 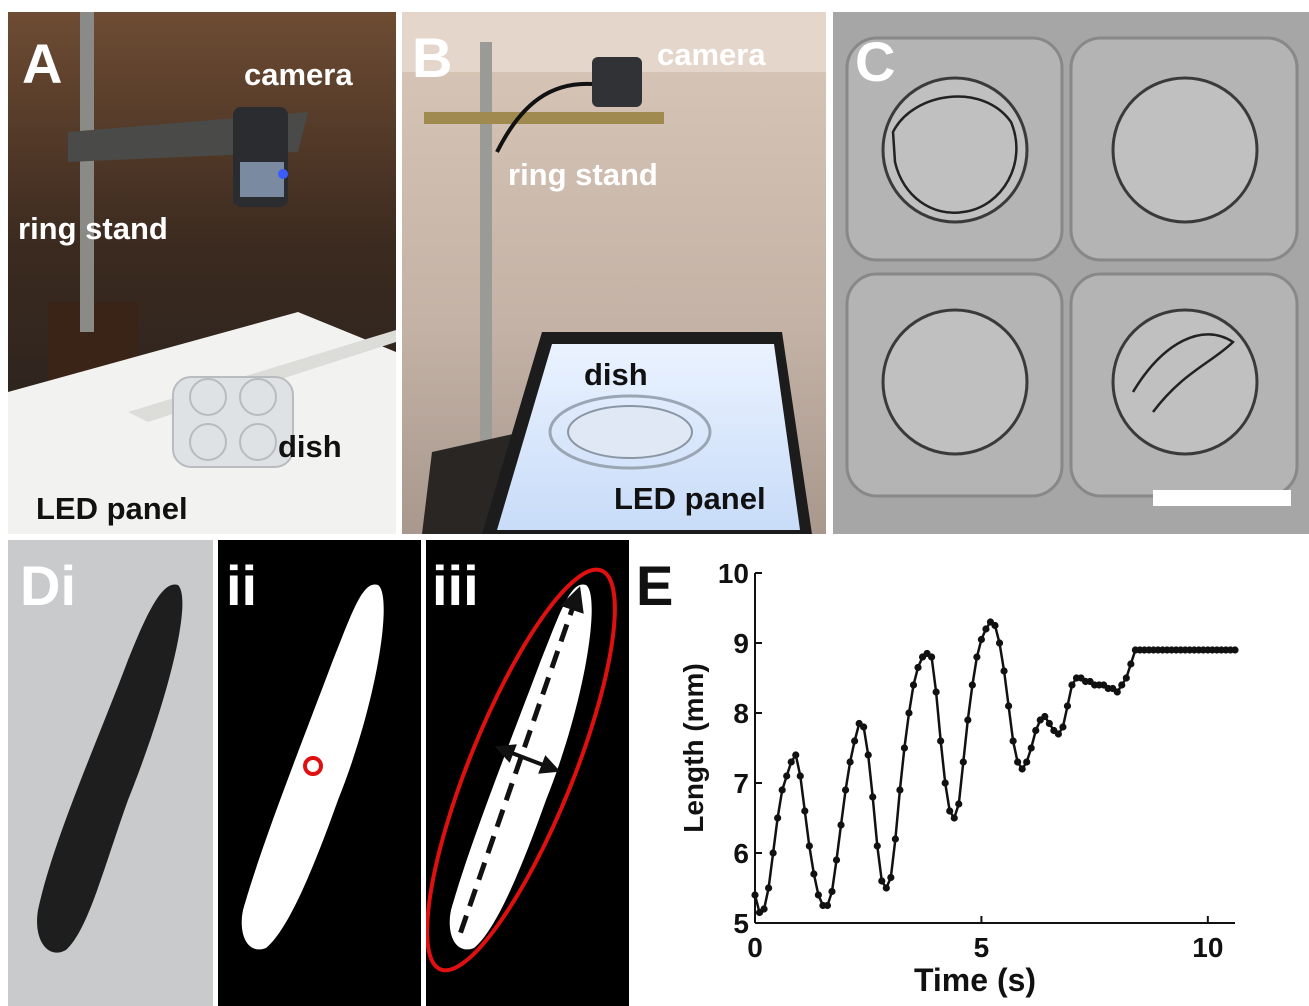 What do you see at coordinates (741, 923) in the screenshot?
I see `y-tick-label: 5` at bounding box center [741, 923].